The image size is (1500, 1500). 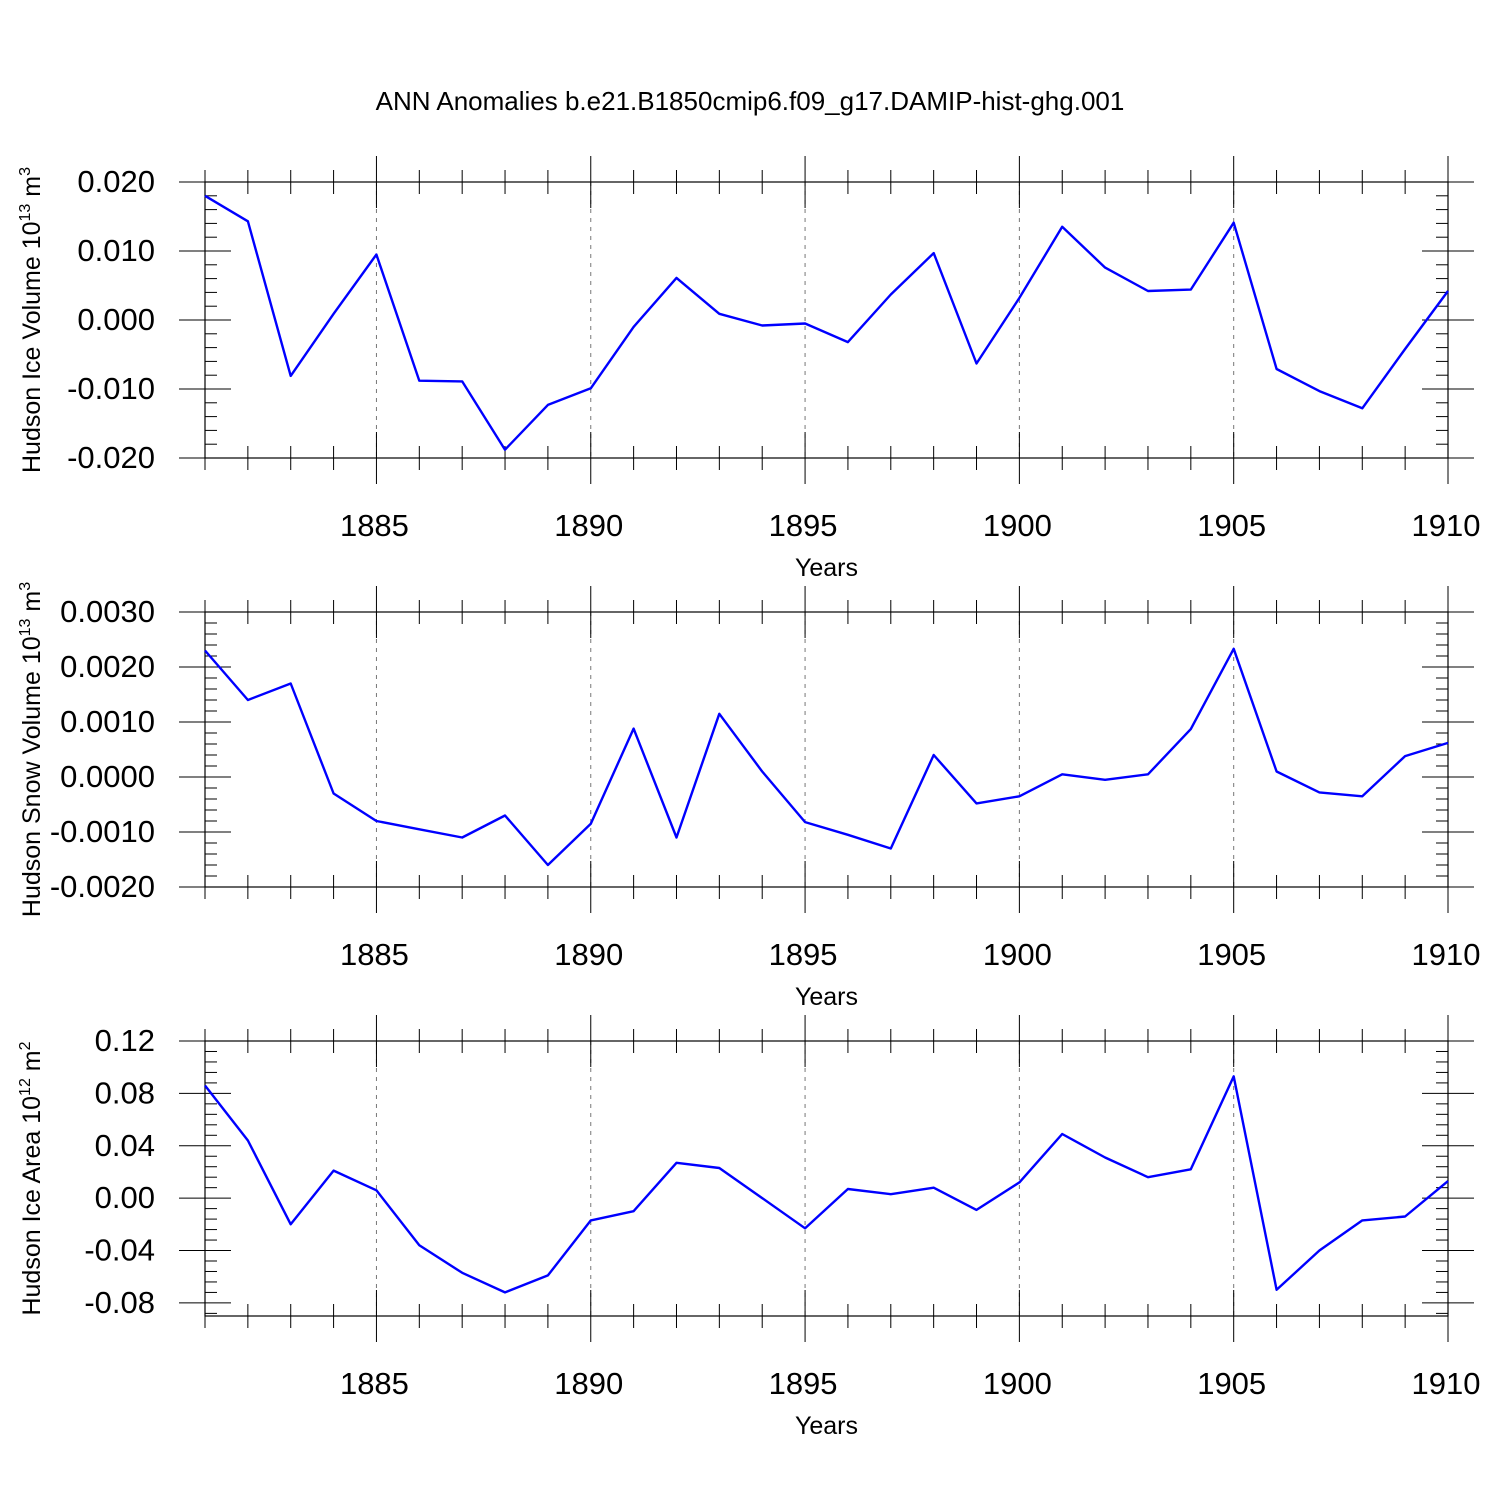 I want to click on ice-volume-xtick-label: 1890, so click(x=588, y=525).